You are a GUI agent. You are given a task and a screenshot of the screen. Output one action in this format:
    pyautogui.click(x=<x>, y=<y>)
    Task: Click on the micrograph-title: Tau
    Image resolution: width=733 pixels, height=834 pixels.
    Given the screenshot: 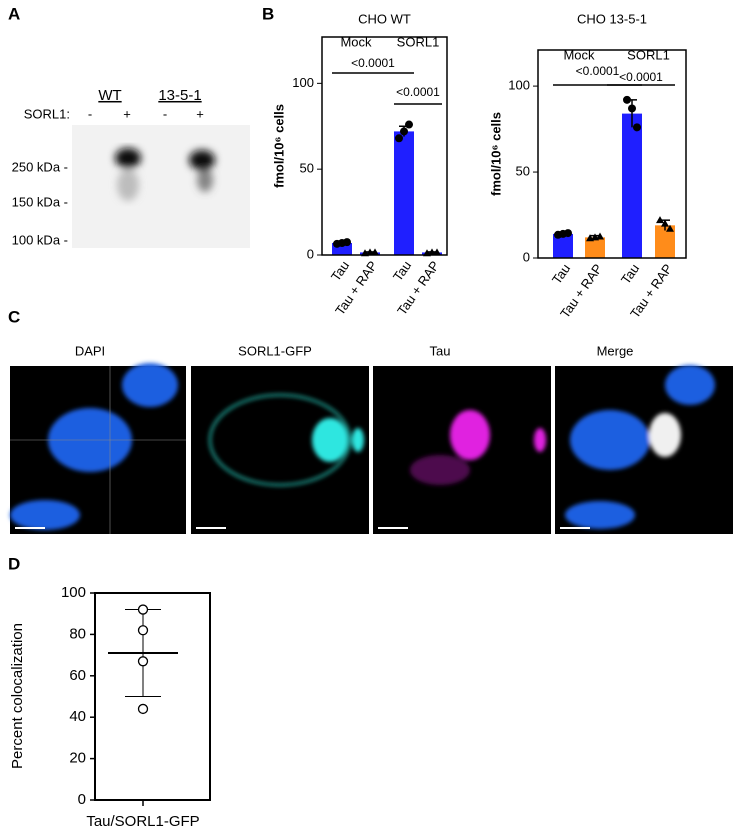 What is the action you would take?
    pyautogui.click(x=440, y=350)
    